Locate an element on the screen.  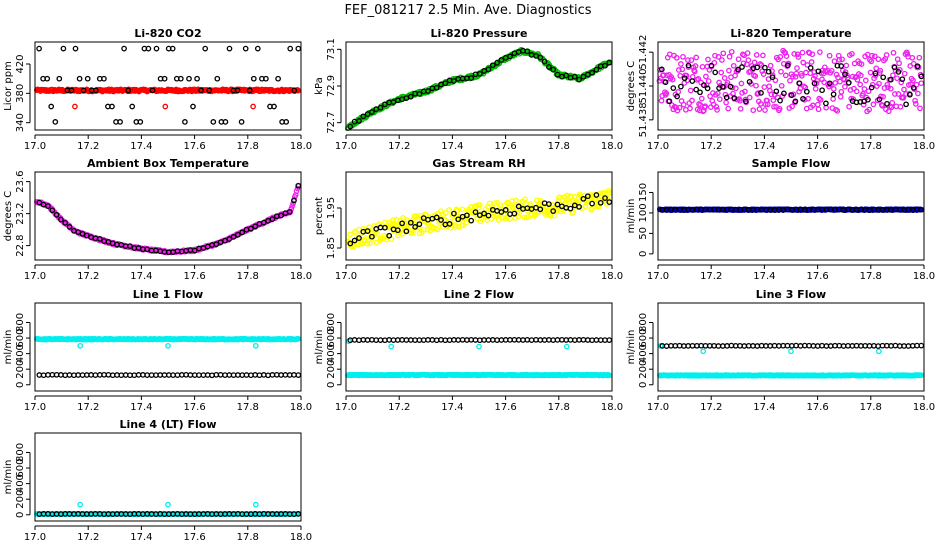
x-tick-label: 17.6 is located at coordinates (505, 407).